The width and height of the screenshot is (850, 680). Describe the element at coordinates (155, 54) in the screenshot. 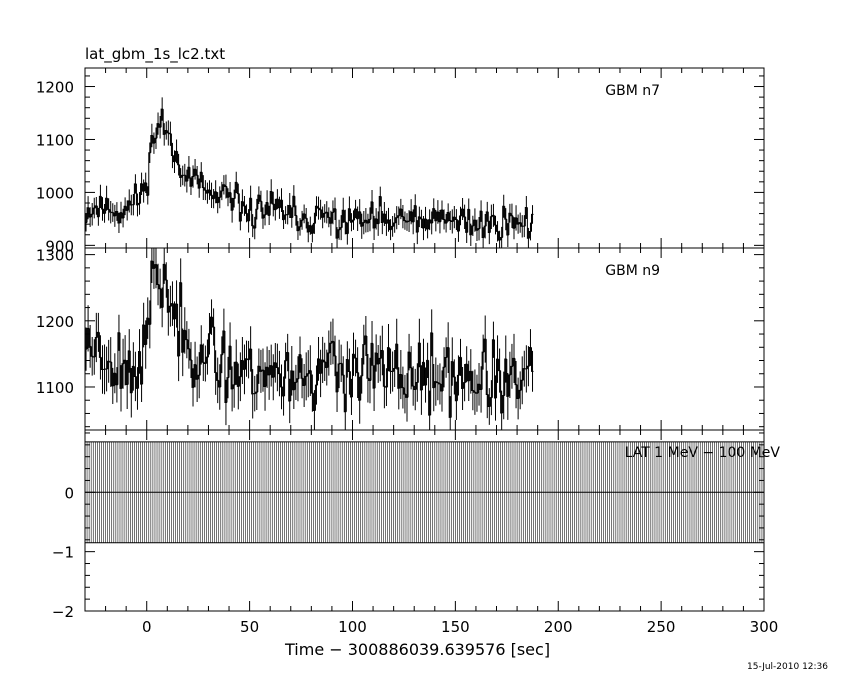

I see `file-title: lat_gbm_1s_lc2.txt` at that location.